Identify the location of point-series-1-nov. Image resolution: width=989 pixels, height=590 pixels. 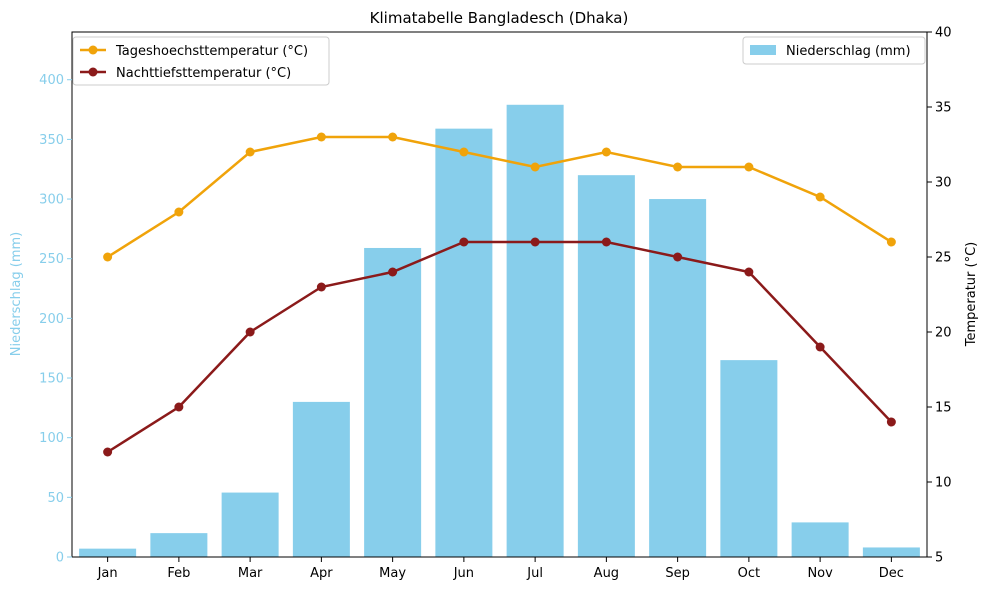
(820, 347).